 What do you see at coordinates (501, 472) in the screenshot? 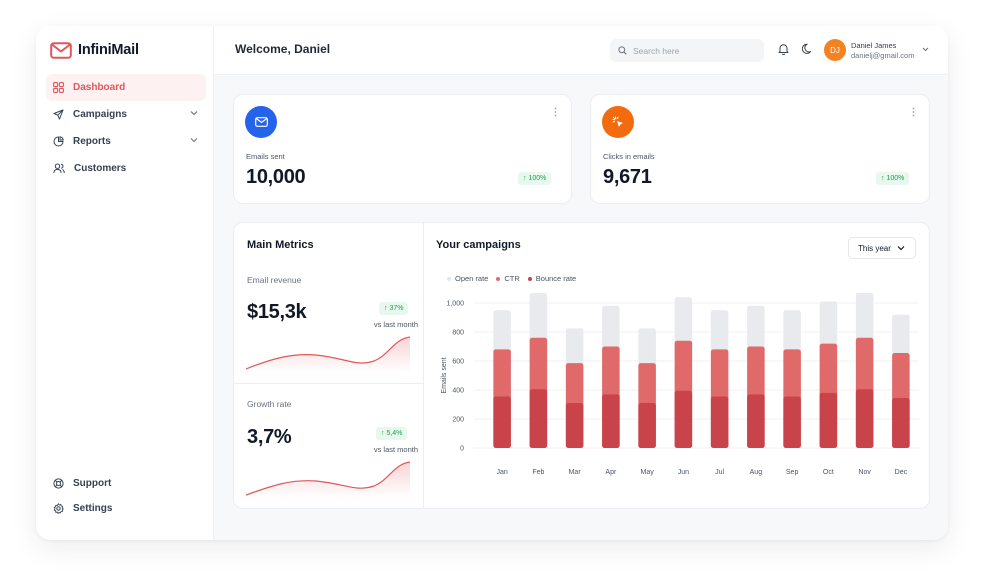
I see `x-tick-label: Jan` at bounding box center [501, 472].